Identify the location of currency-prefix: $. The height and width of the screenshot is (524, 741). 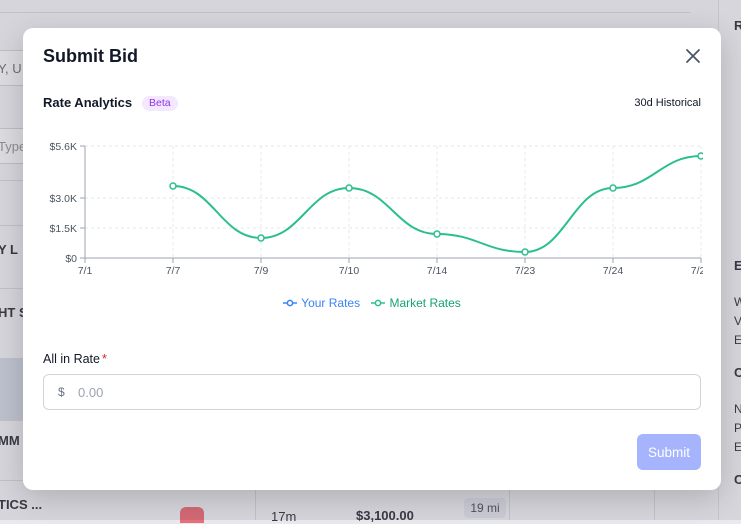
(61, 392).